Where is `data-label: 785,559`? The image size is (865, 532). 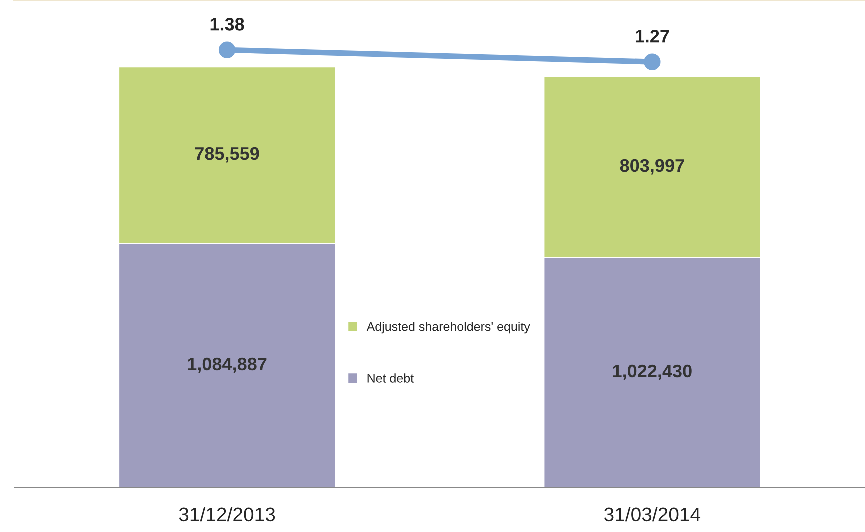 data-label: 785,559 is located at coordinates (227, 155).